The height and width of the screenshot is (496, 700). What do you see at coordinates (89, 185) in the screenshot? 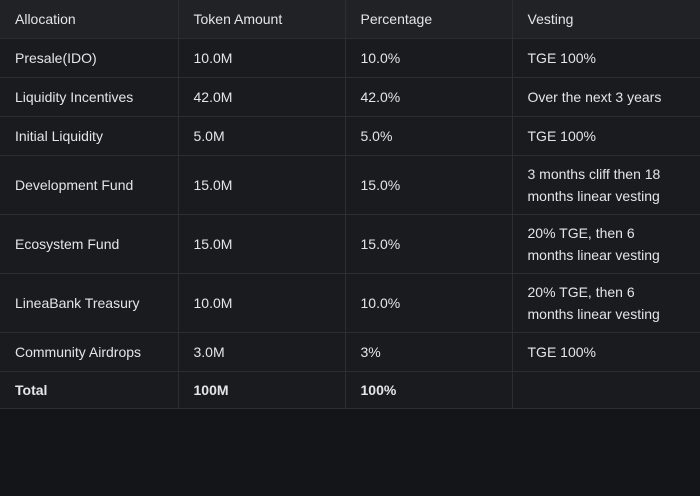
I see `table-cell: Development Fund` at bounding box center [89, 185].